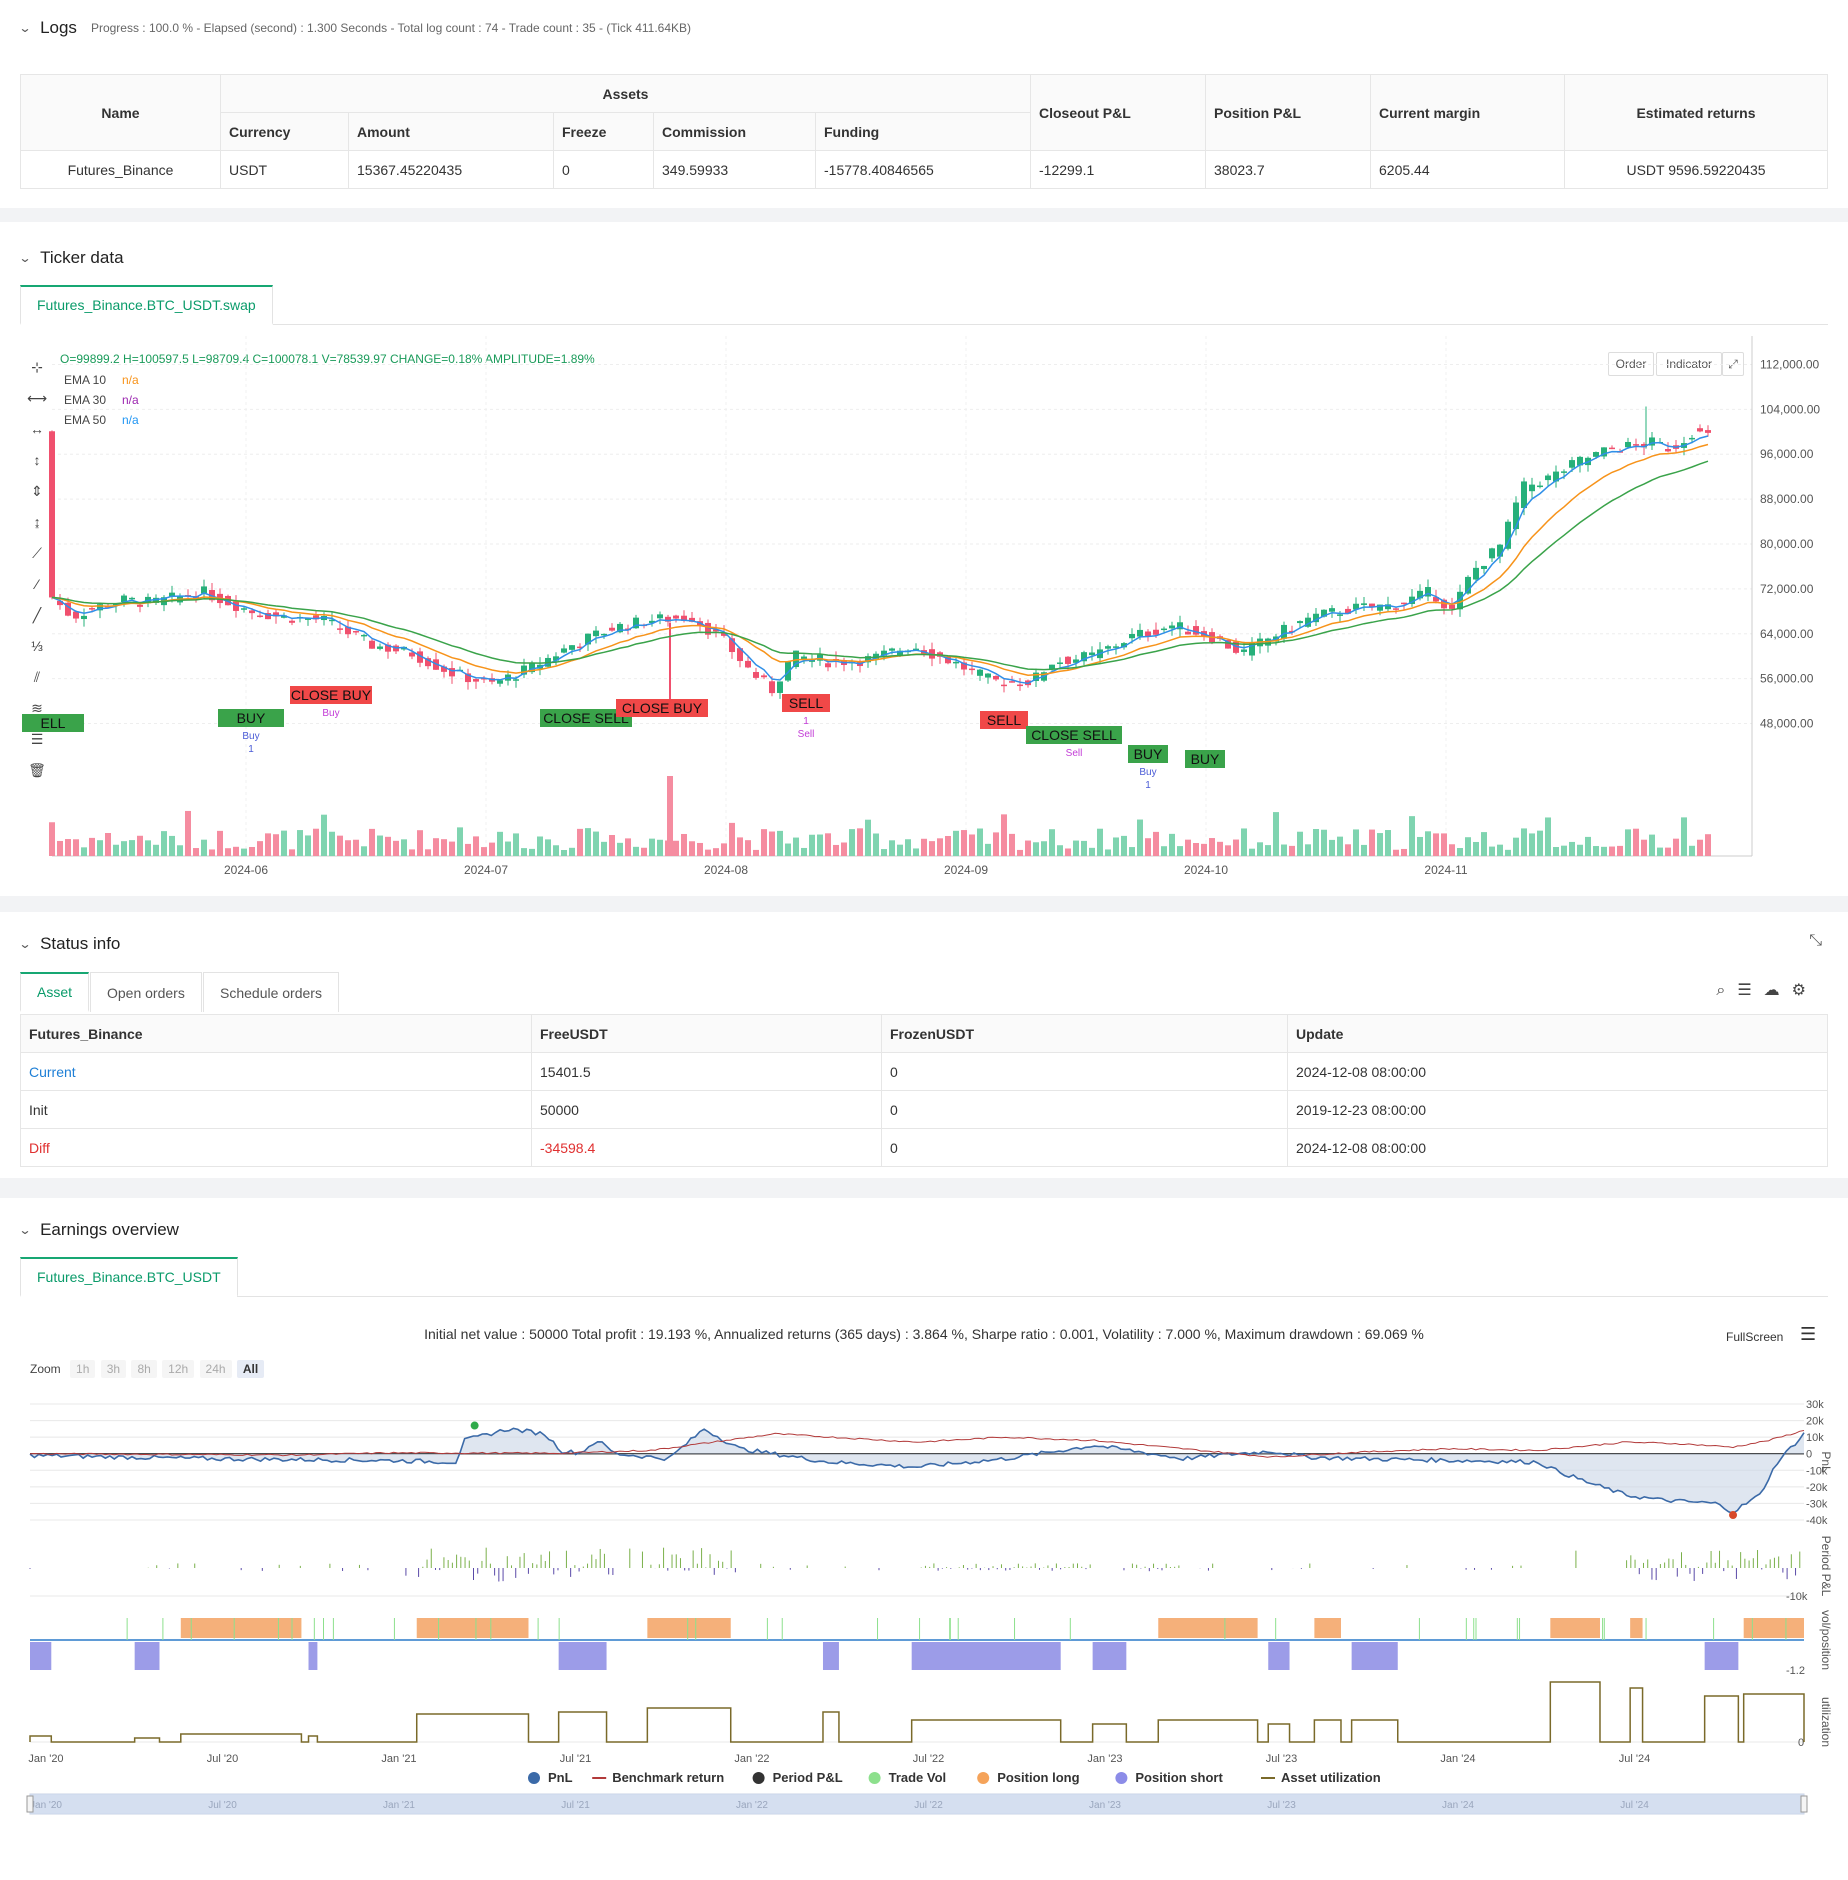 The height and width of the screenshot is (1880, 1848). What do you see at coordinates (451, 169) in the screenshot?
I see `cell-amount: 15367.45220435` at bounding box center [451, 169].